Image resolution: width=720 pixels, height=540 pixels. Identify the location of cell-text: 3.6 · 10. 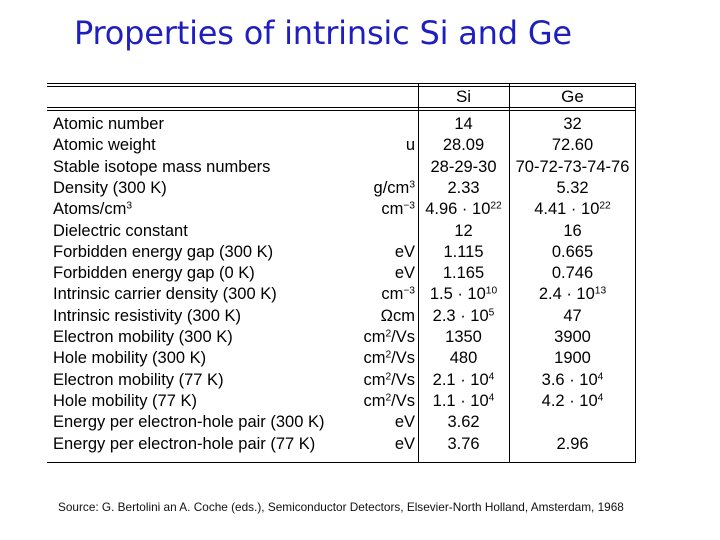
(569, 379).